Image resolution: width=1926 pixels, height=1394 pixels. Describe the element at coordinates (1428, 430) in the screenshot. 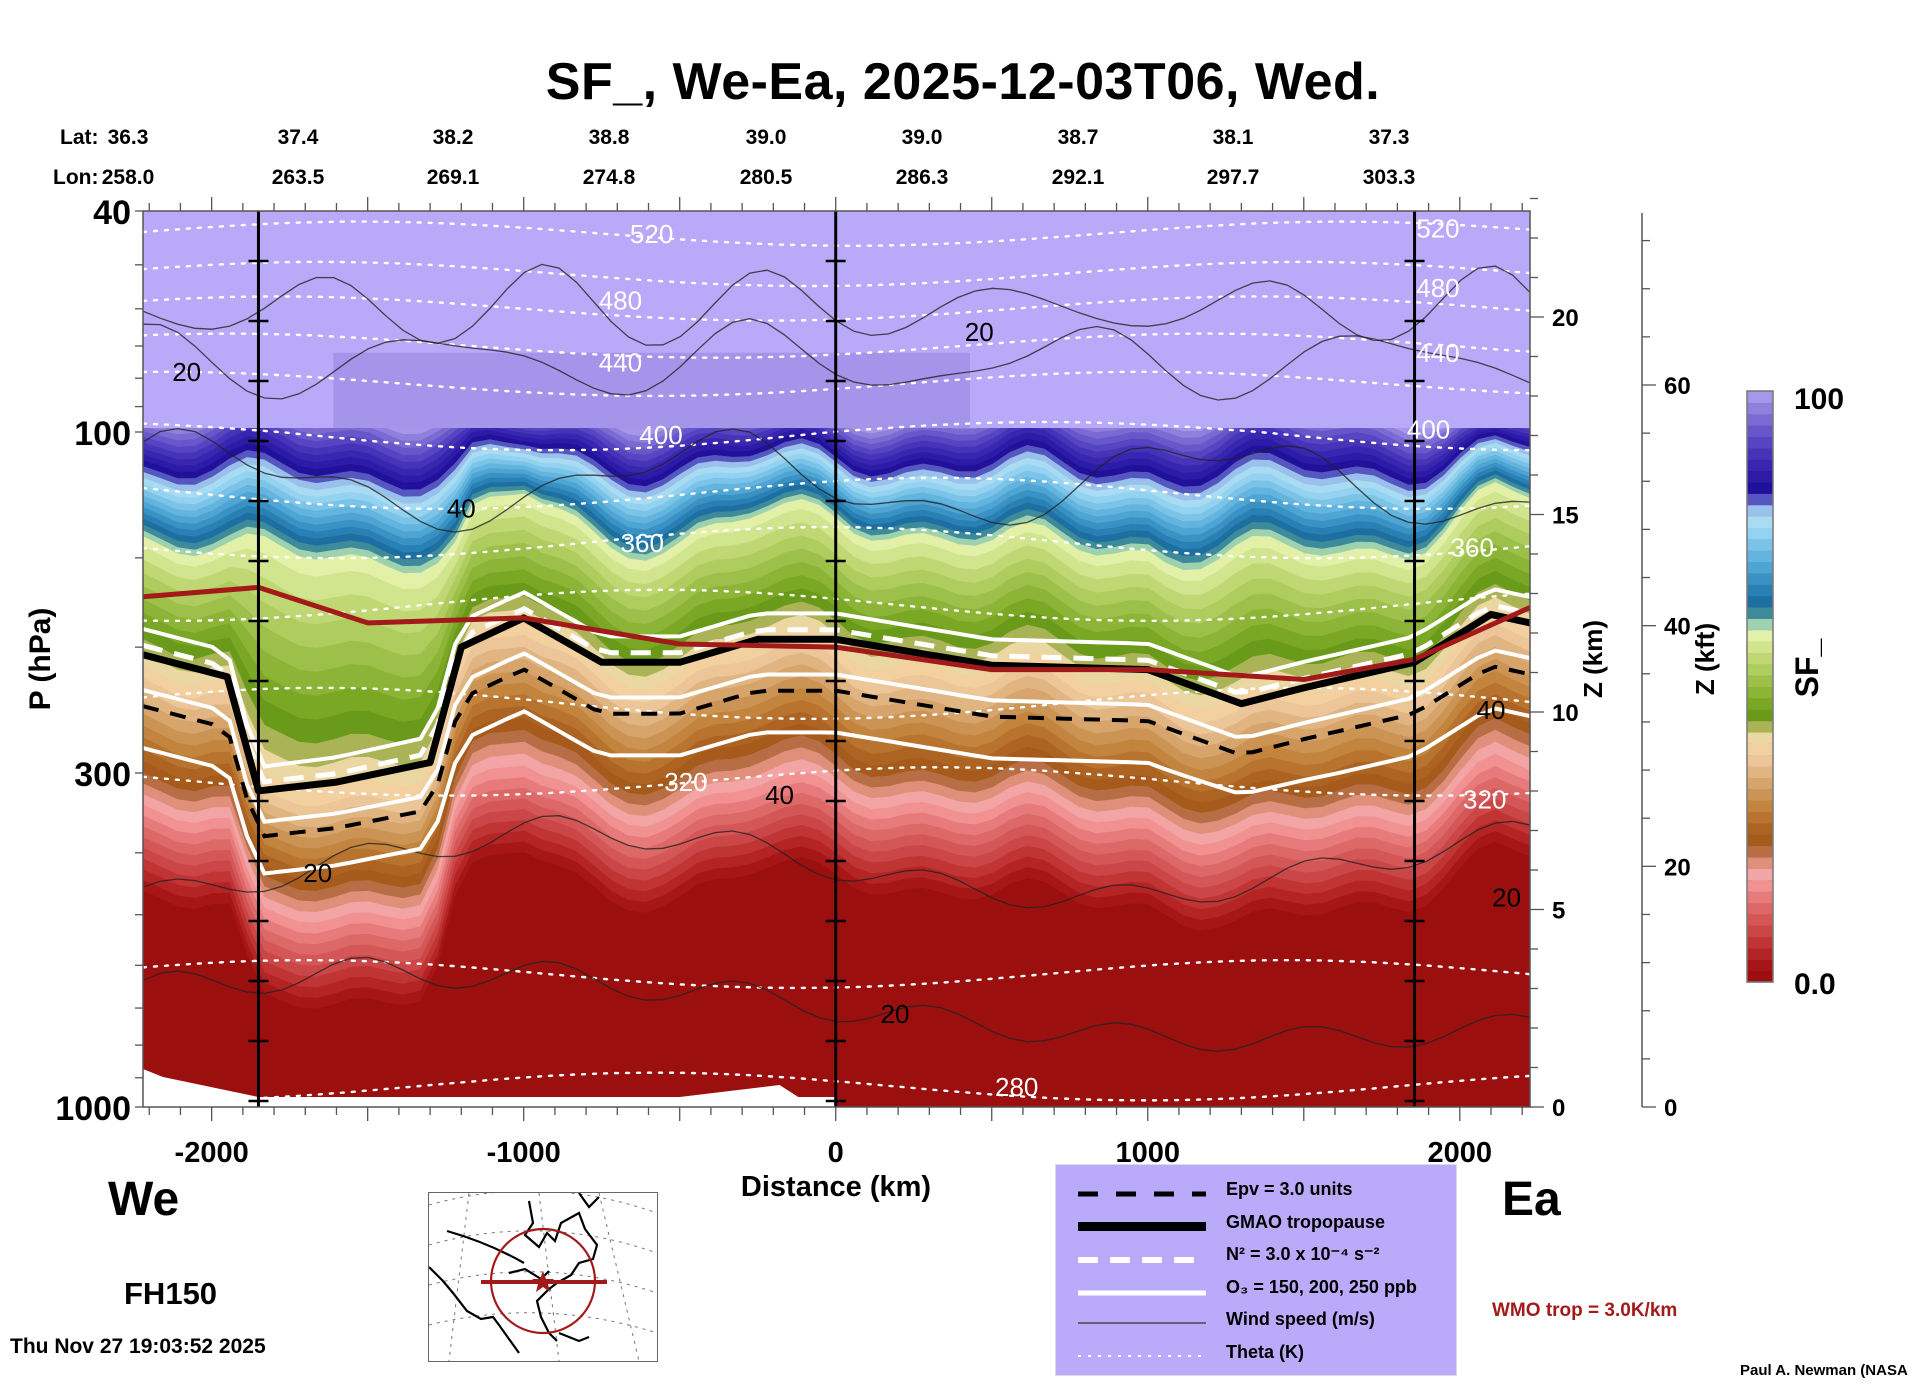

I see `theta-label: 400` at that location.